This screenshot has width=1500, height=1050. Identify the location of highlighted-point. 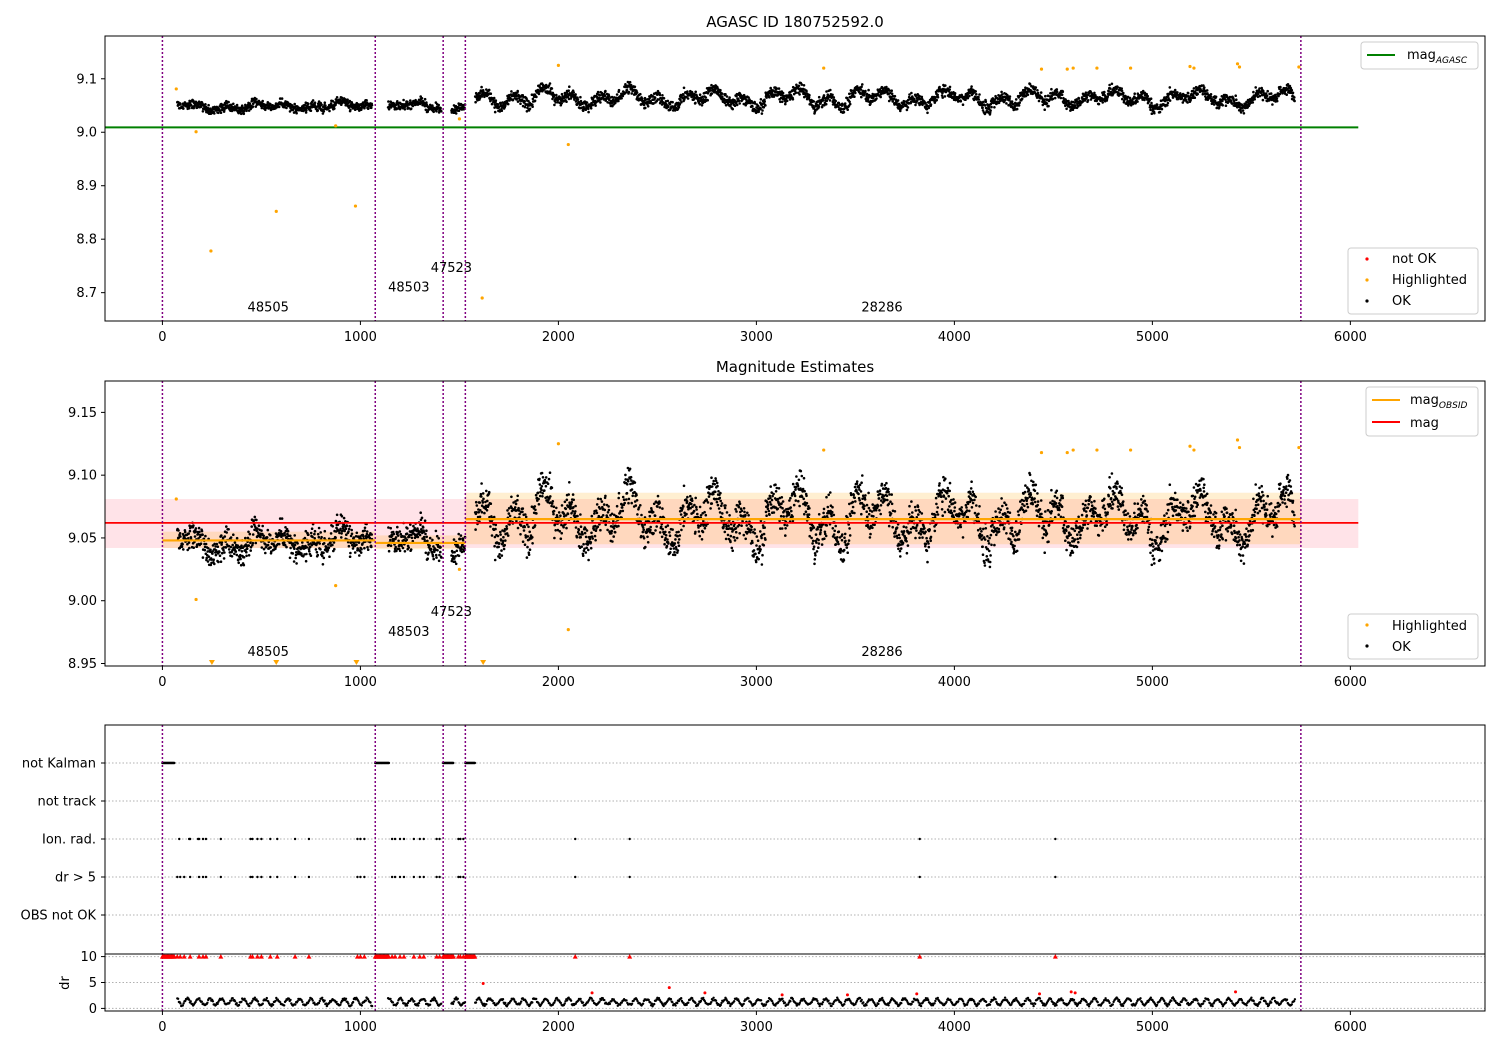
(355, 206).